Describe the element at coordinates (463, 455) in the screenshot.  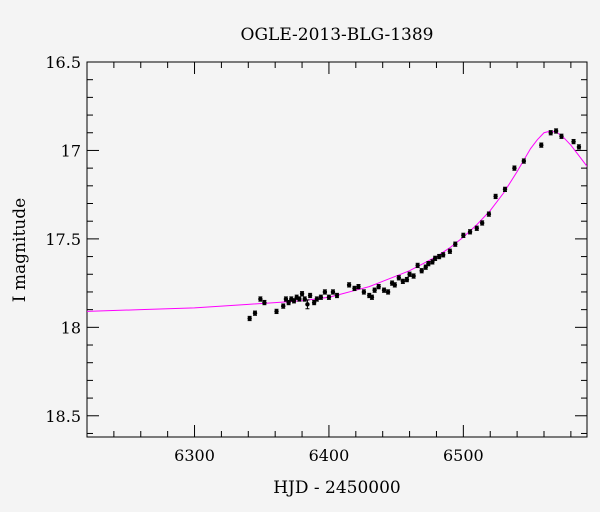
I see `x-tick-label: 6500` at that location.